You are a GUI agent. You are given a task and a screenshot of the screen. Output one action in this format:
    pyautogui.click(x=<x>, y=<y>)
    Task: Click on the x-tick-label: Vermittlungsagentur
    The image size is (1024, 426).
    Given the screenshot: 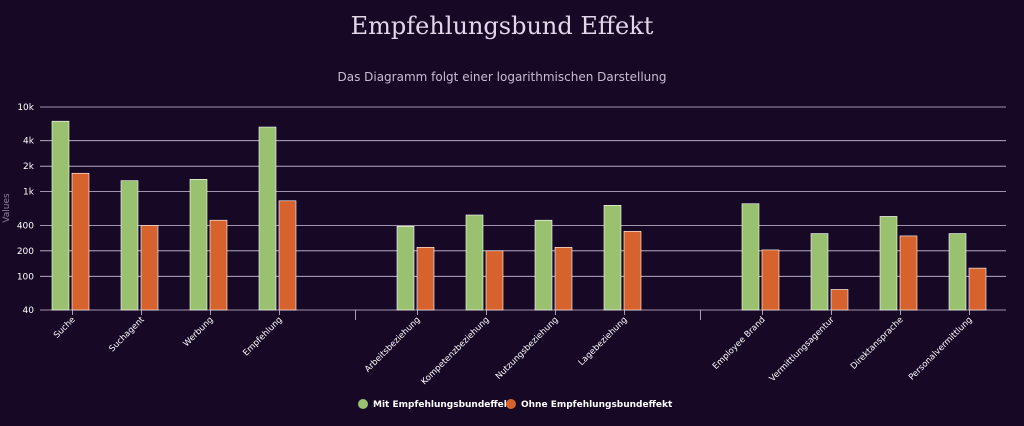 What is the action you would take?
    pyautogui.click(x=802, y=349)
    